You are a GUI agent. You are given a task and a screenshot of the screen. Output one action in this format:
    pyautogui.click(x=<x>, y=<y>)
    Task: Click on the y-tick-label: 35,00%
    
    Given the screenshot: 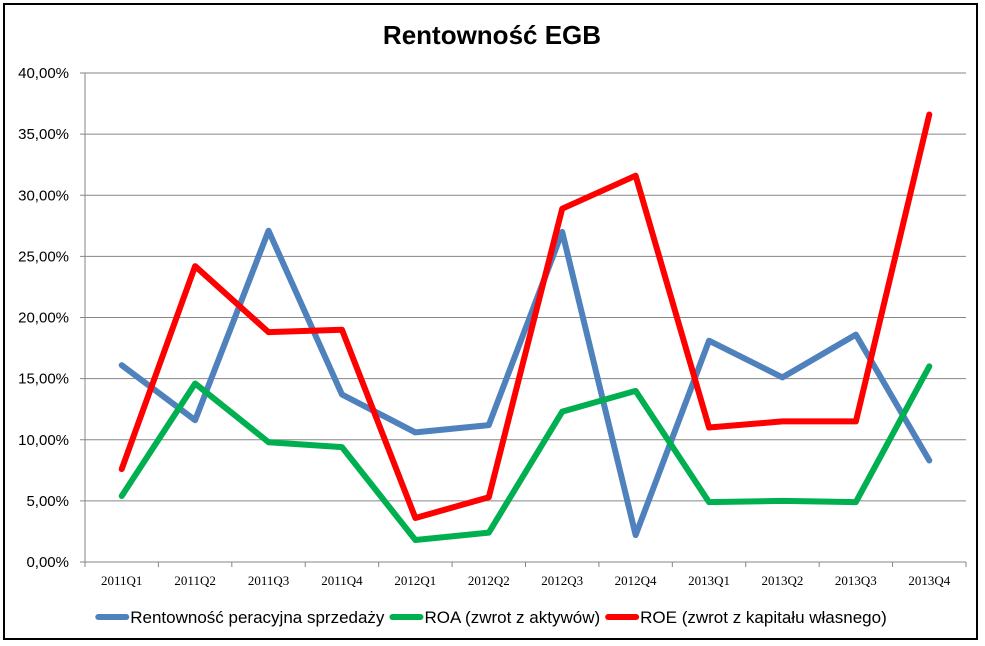 What is the action you would take?
    pyautogui.click(x=43, y=134)
    